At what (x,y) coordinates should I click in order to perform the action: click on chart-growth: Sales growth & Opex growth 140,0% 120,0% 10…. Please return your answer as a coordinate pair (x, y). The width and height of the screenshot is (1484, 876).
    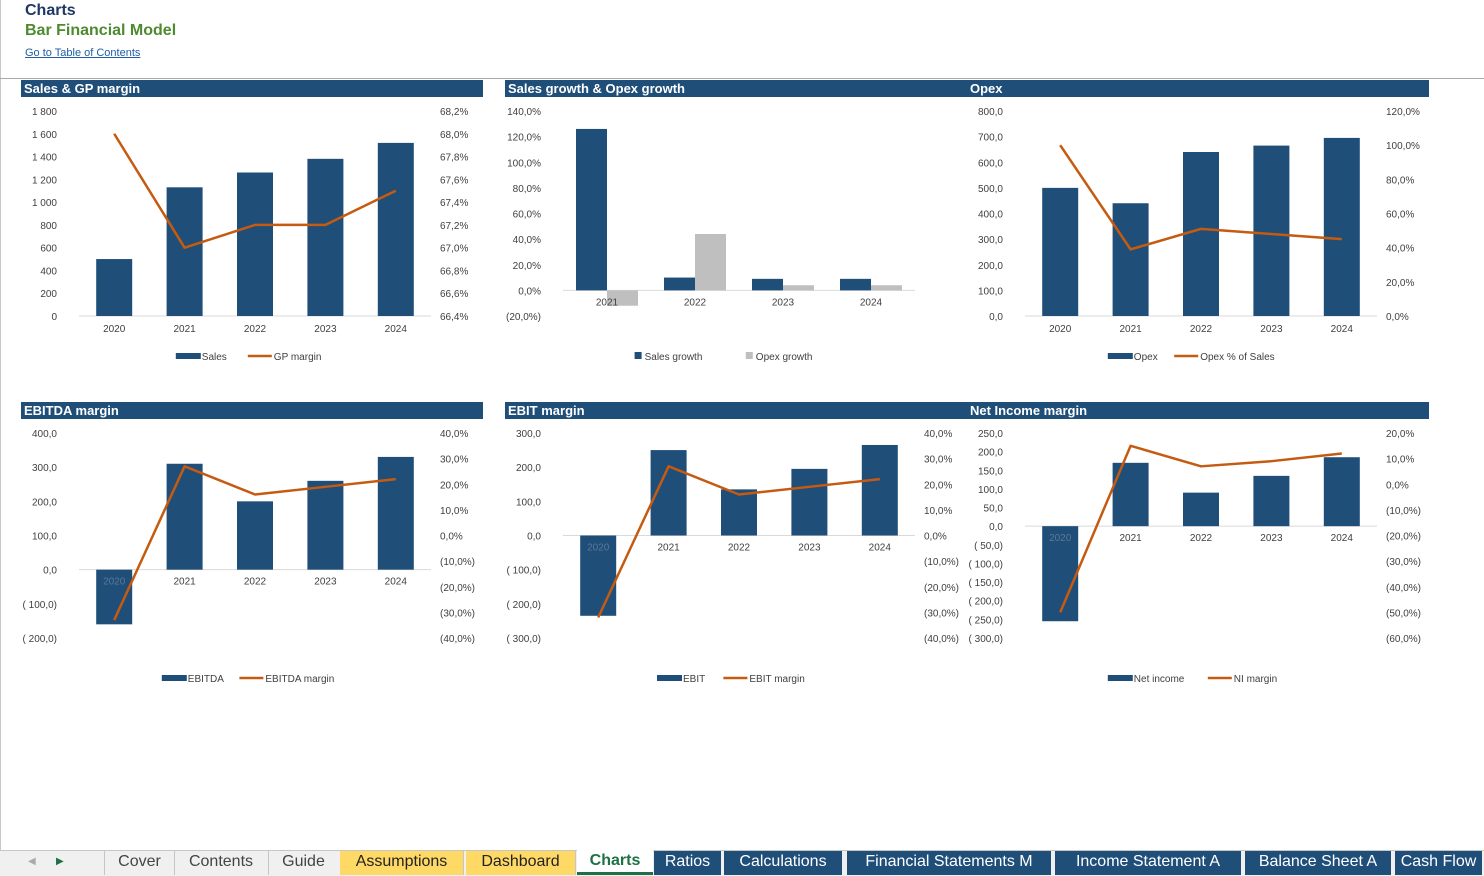
    Looking at the image, I should click on (736, 225).